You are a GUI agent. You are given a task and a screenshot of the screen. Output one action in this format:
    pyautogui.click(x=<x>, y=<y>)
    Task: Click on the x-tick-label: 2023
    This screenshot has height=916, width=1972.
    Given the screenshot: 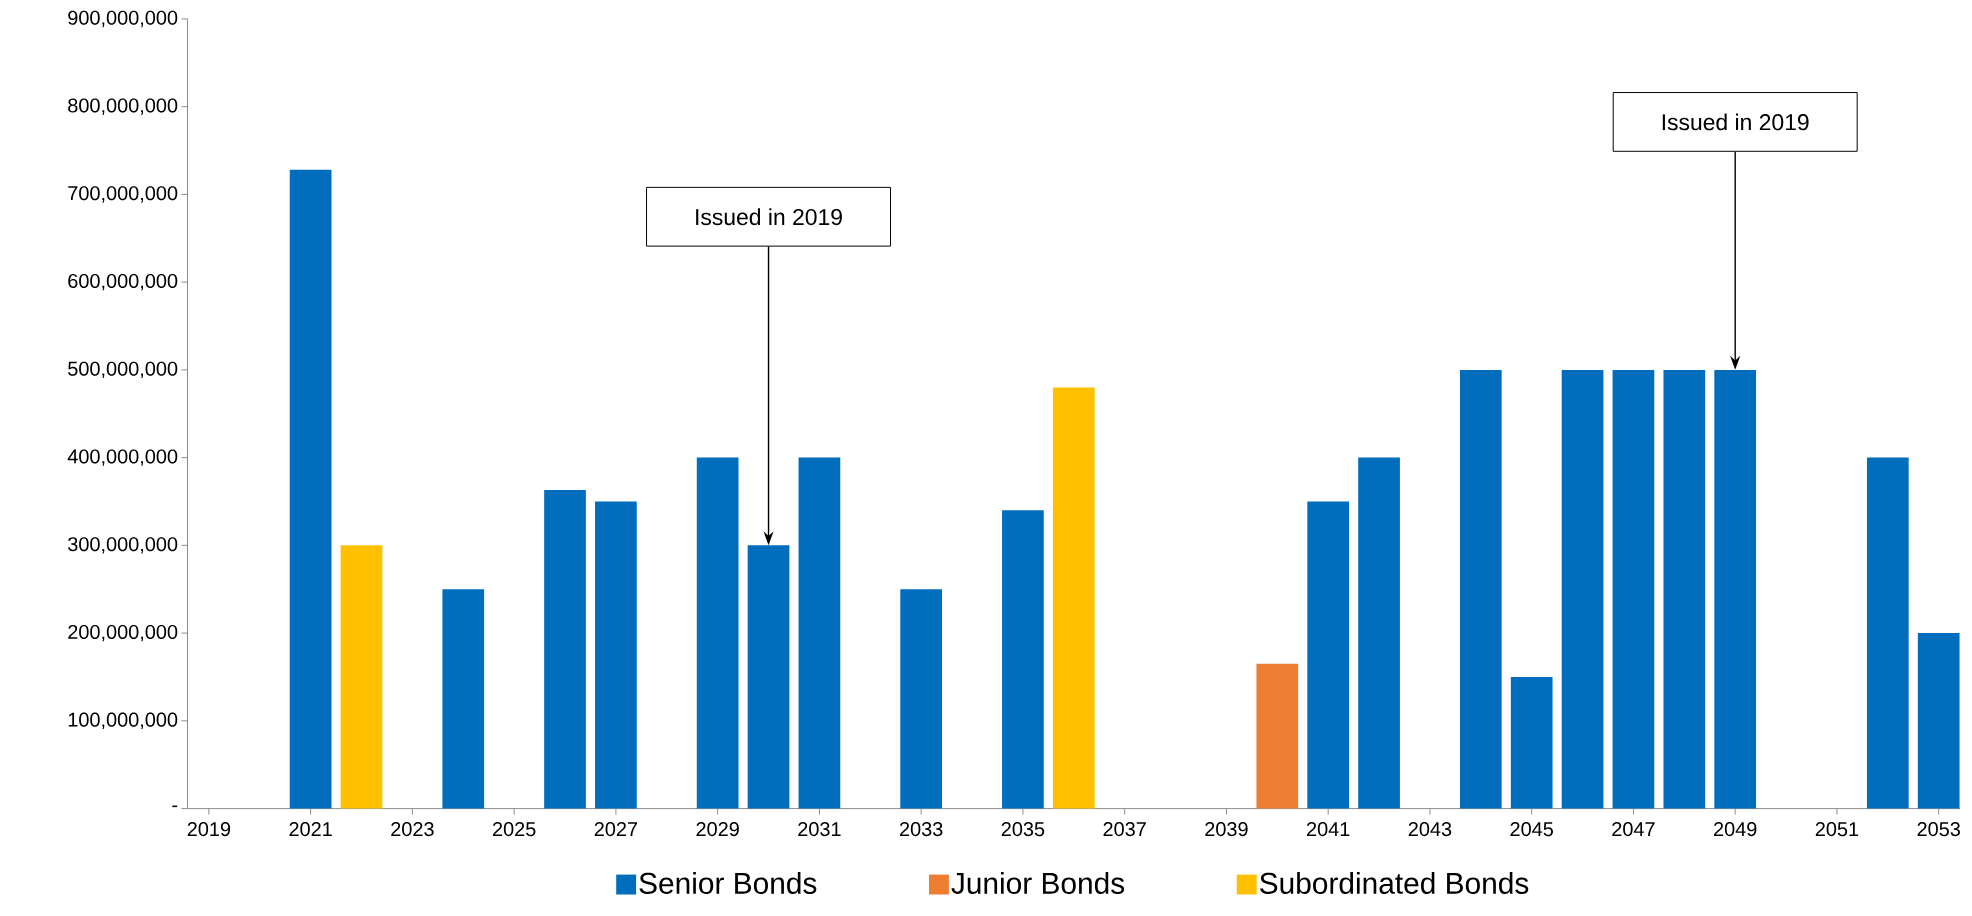 What is the action you would take?
    pyautogui.click(x=412, y=829)
    